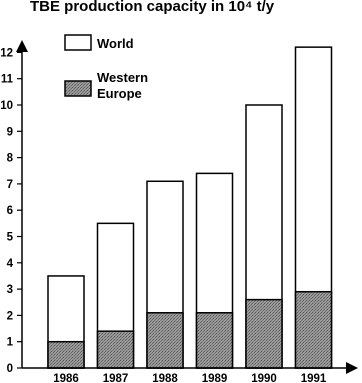 The height and width of the screenshot is (383, 362). I want to click on x-tick-label: 1986, so click(66, 378).